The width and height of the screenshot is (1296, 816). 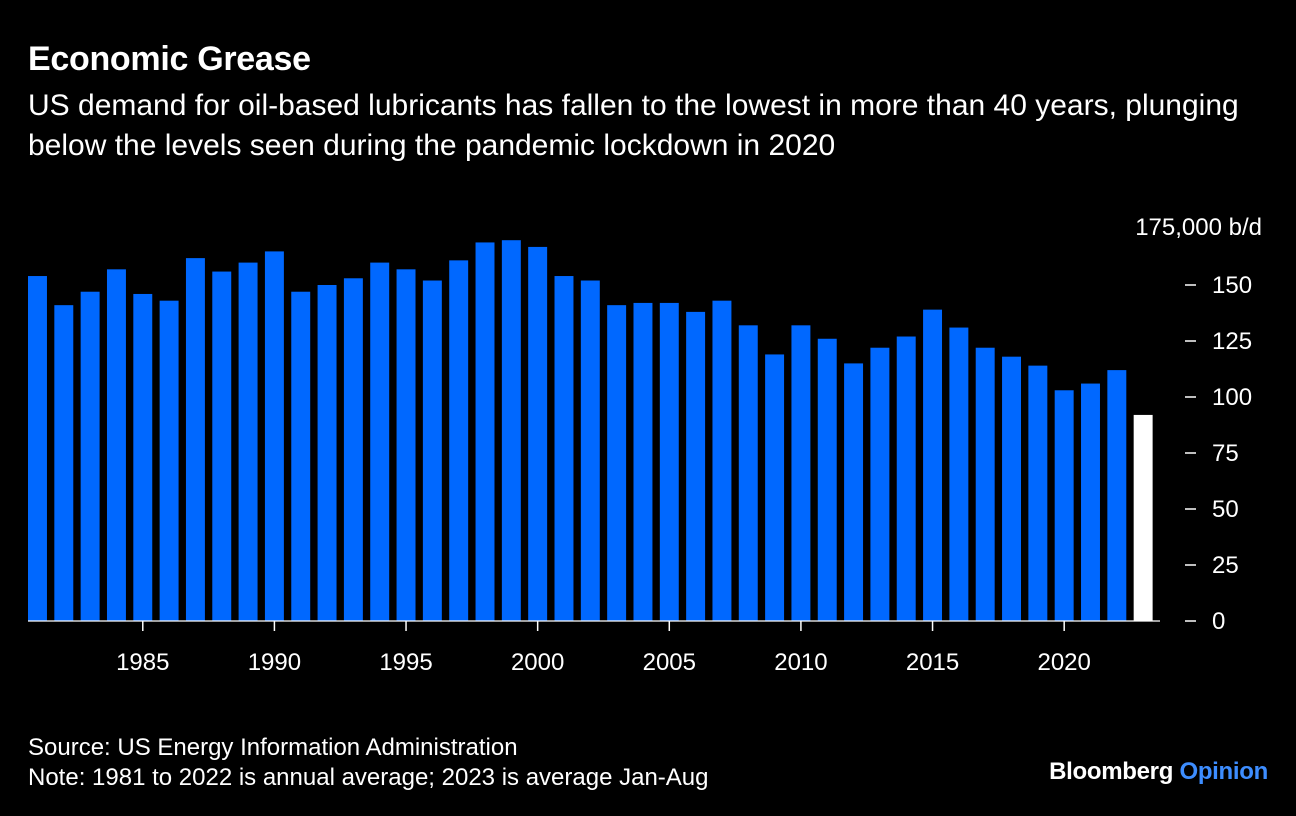 I want to click on bar-2013, so click(x=880, y=484).